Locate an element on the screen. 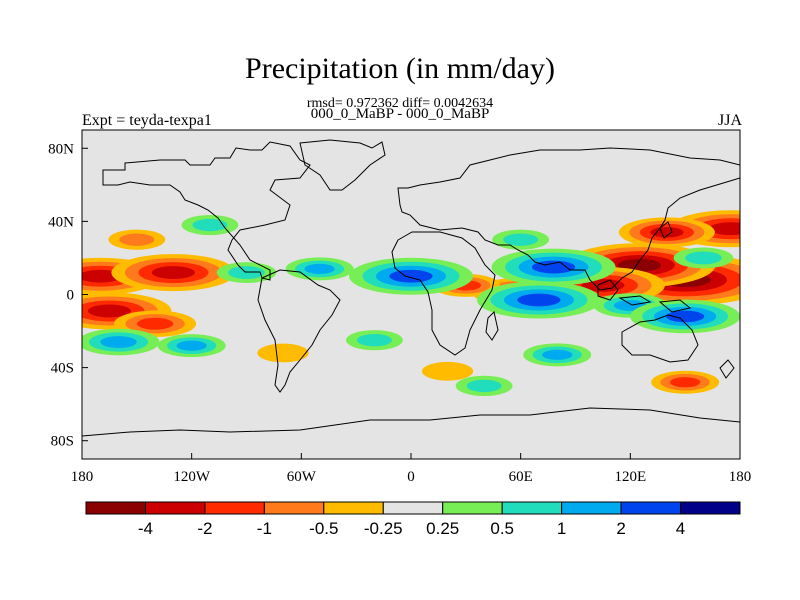  season-label: JJA is located at coordinates (729, 120).